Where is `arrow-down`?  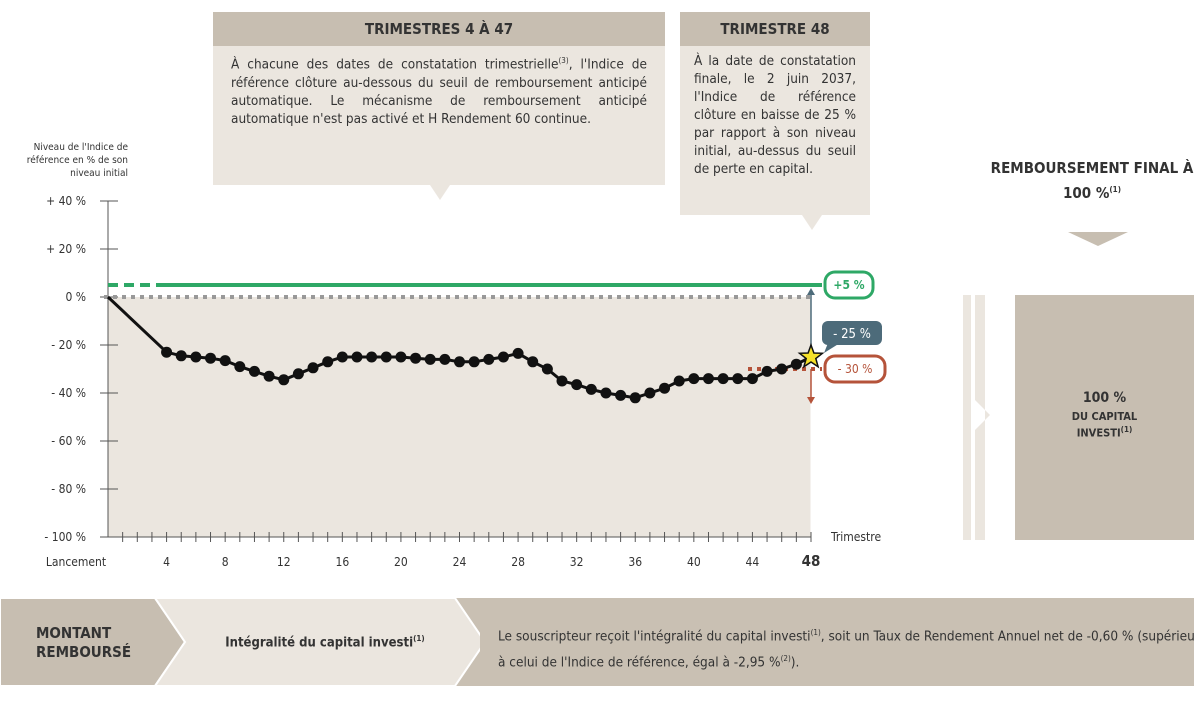
arrow-down is located at coordinates (1098, 239).